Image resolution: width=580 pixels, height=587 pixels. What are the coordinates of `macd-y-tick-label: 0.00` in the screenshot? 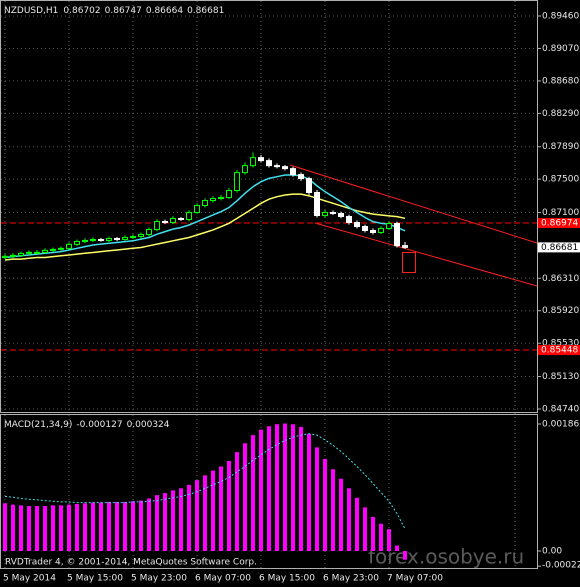 It's located at (552, 552).